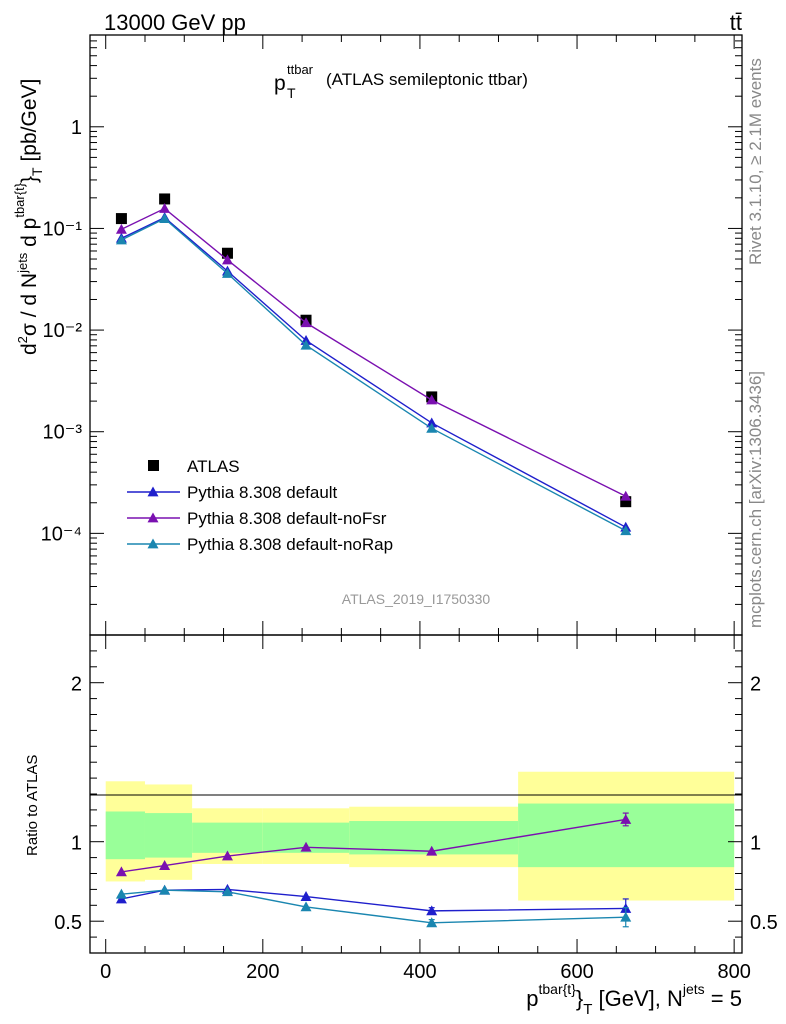 This screenshot has height=1024, width=786. What do you see at coordinates (755, 161) in the screenshot?
I see `rivet-label: Rivet 3.1.10, ≥ 2.1M events` at bounding box center [755, 161].